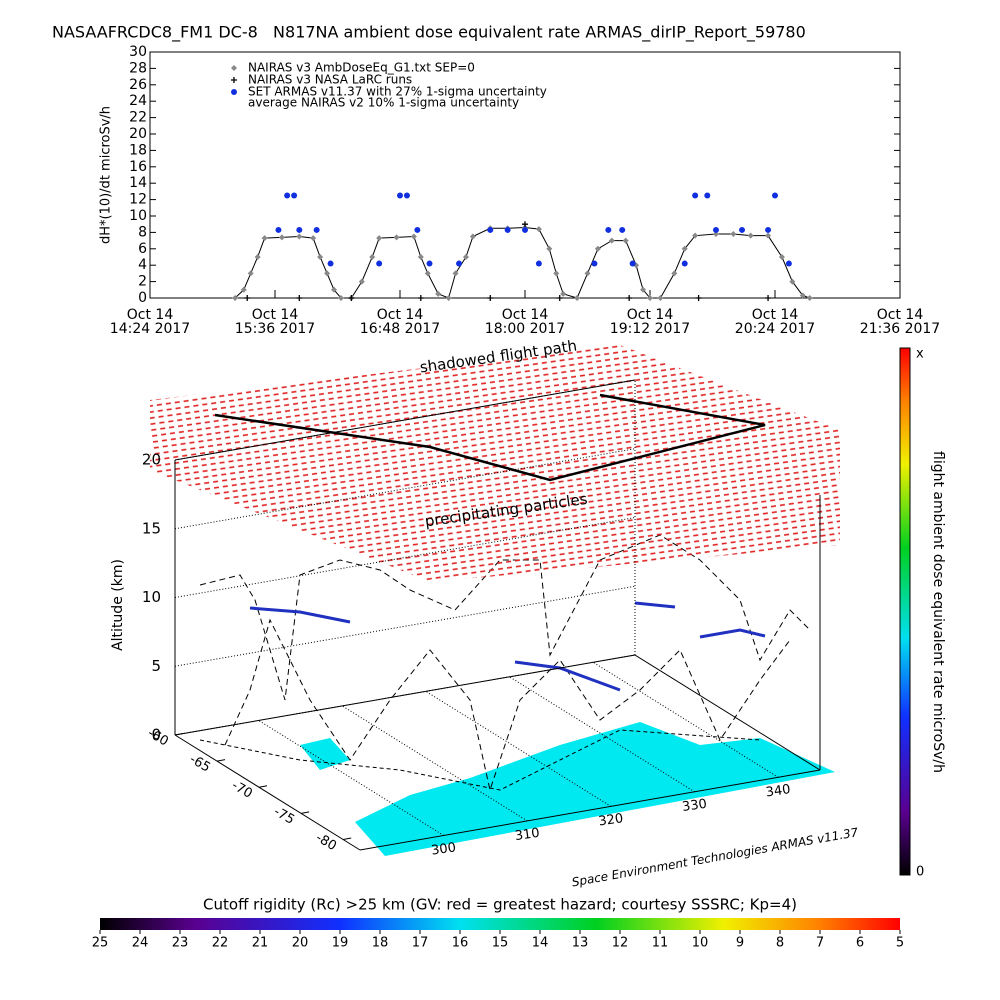 The height and width of the screenshot is (1000, 1000). I want to click on x-tick-label: 18:00 2017, so click(525, 329).